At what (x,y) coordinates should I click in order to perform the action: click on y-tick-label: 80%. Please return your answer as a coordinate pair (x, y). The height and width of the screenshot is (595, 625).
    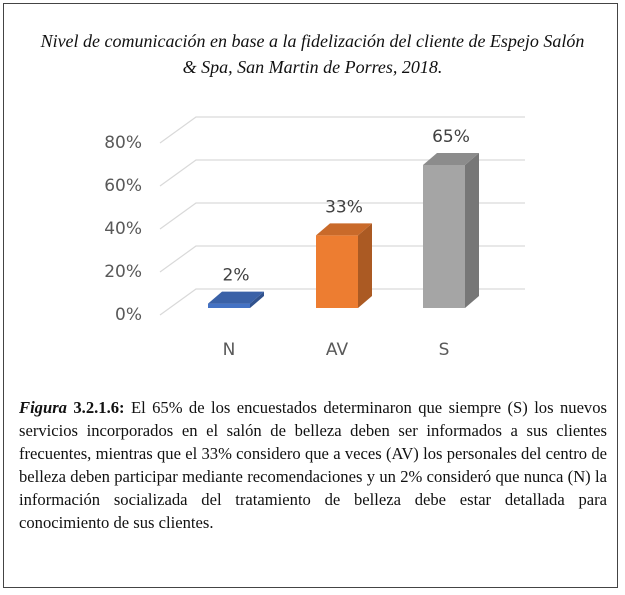
    Looking at the image, I should click on (123, 143).